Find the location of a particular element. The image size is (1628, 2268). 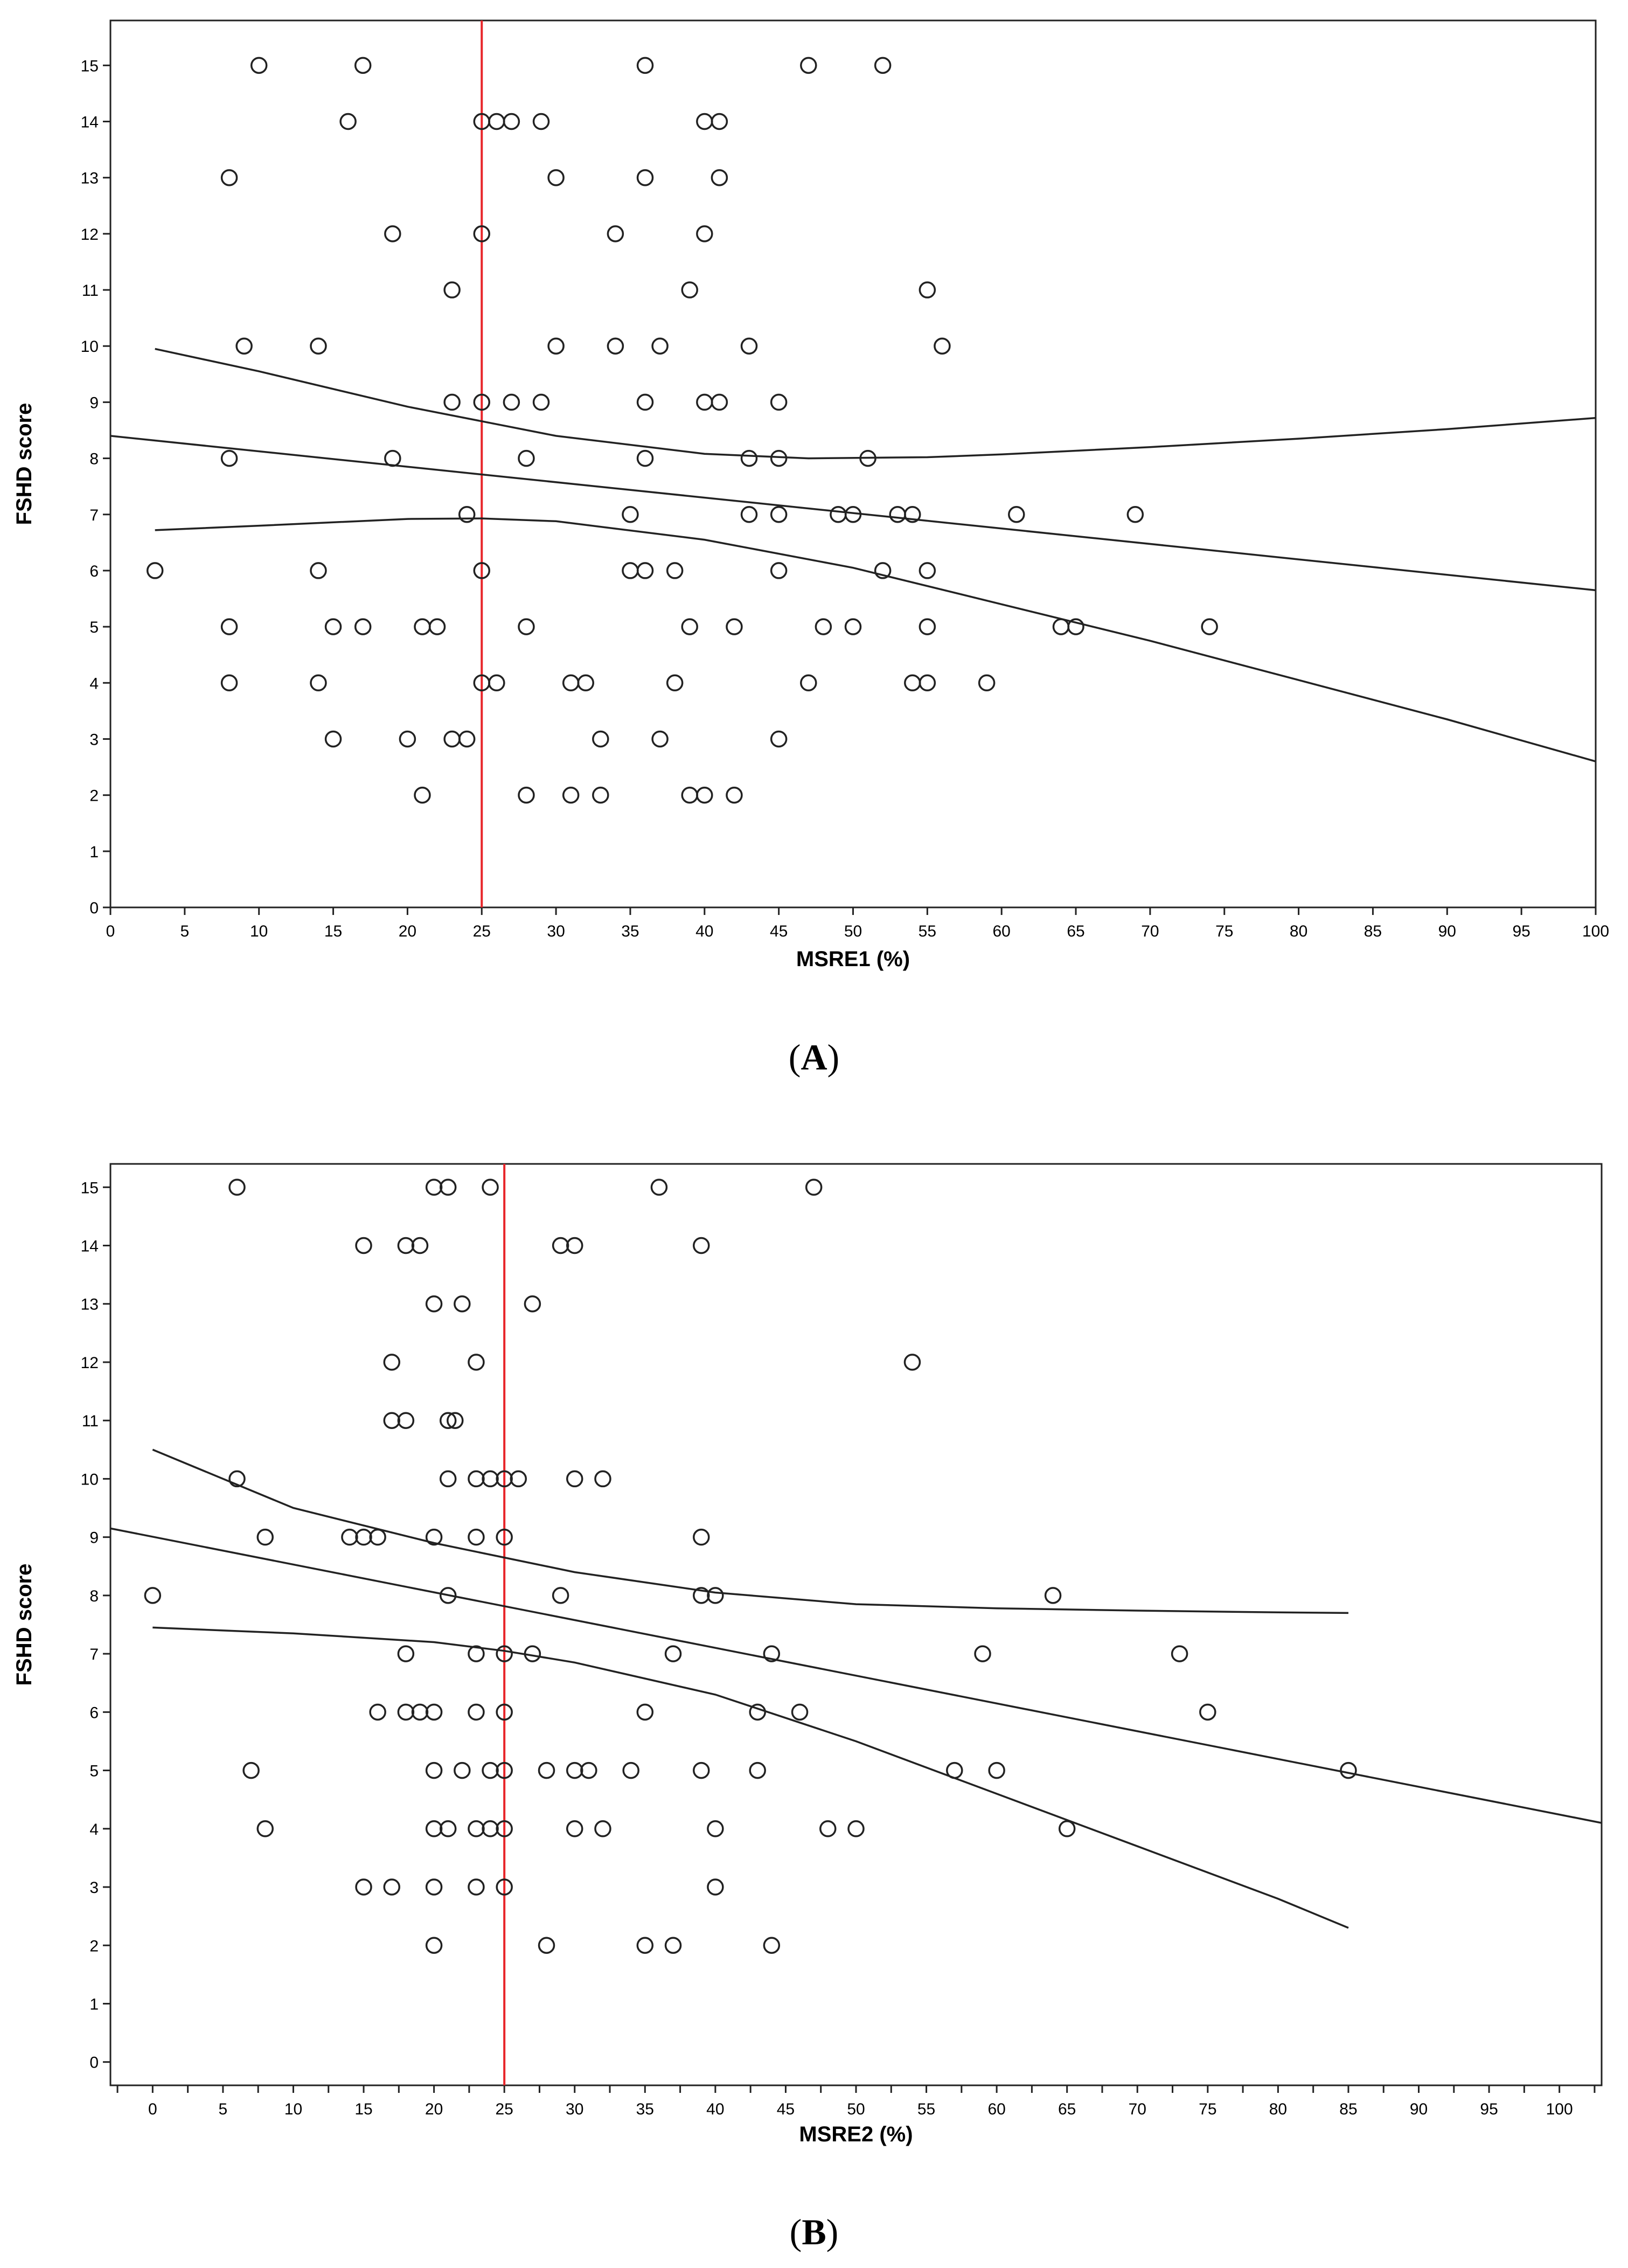

y-tick-label: 15 is located at coordinates (90, 66).